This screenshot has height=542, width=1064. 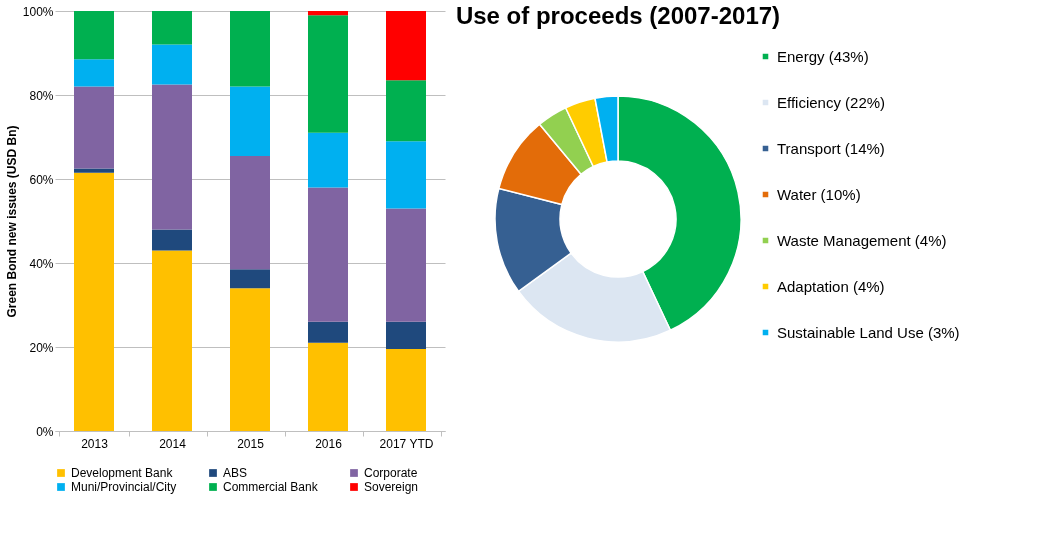 I want to click on x-tick-label: 2016, so click(x=329, y=443).